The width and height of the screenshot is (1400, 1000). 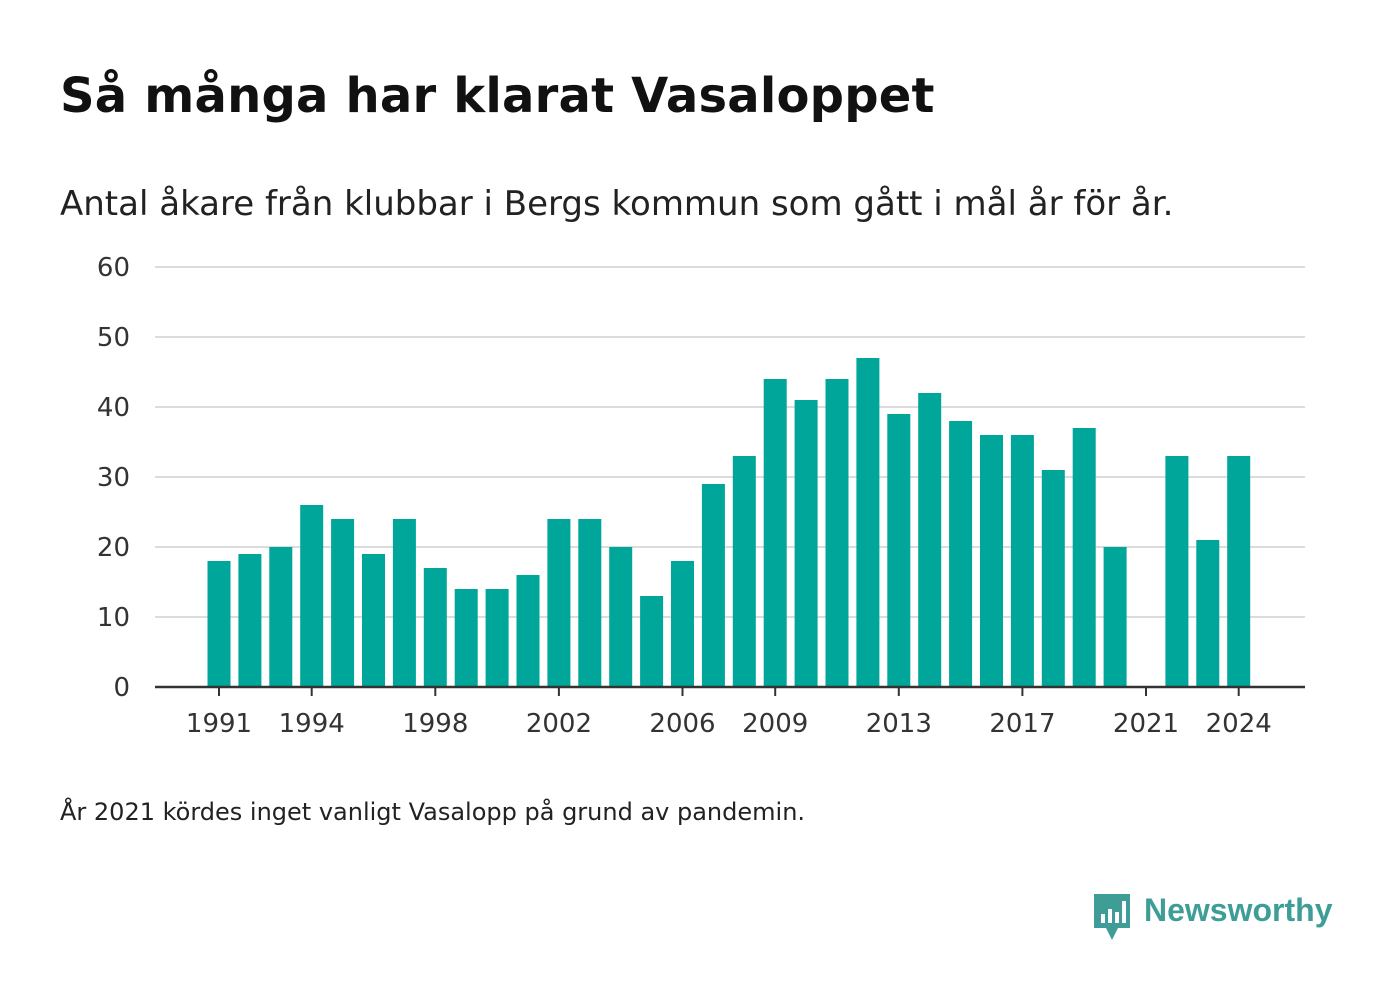 I want to click on x-tick-label: 2002, so click(x=559, y=724).